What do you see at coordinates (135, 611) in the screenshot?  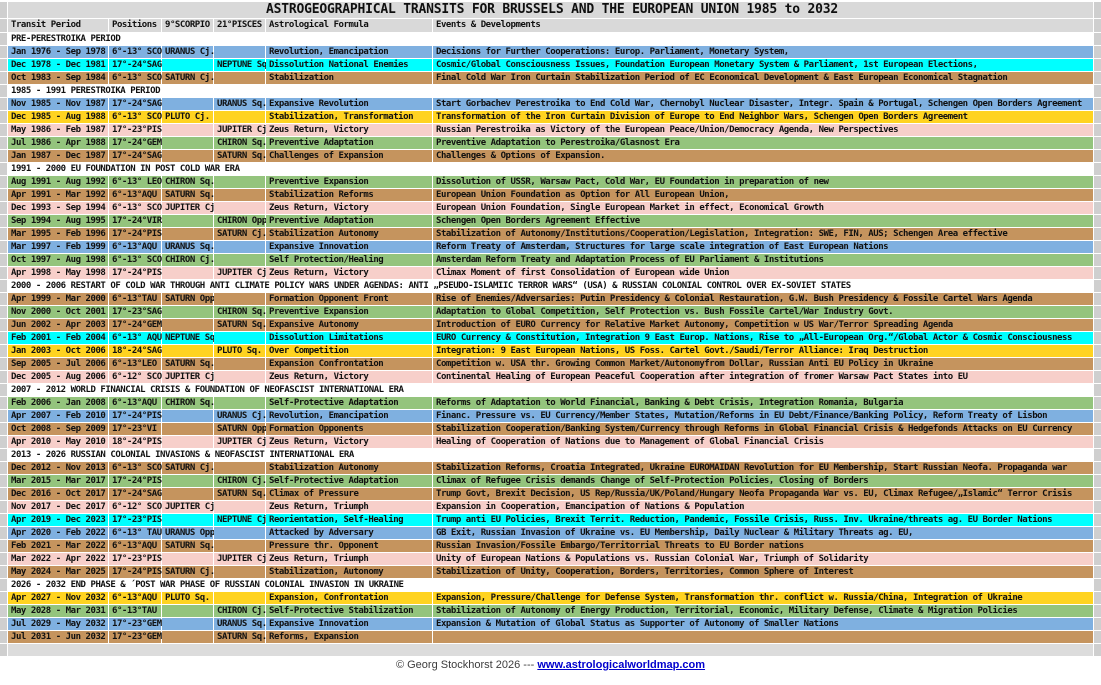 I see `positions-cell: 6°-13°TAU` at bounding box center [135, 611].